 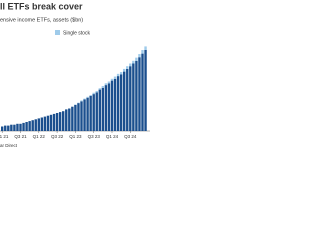 I want to click on x-tick-label: Q3 22, so click(x=57, y=136).